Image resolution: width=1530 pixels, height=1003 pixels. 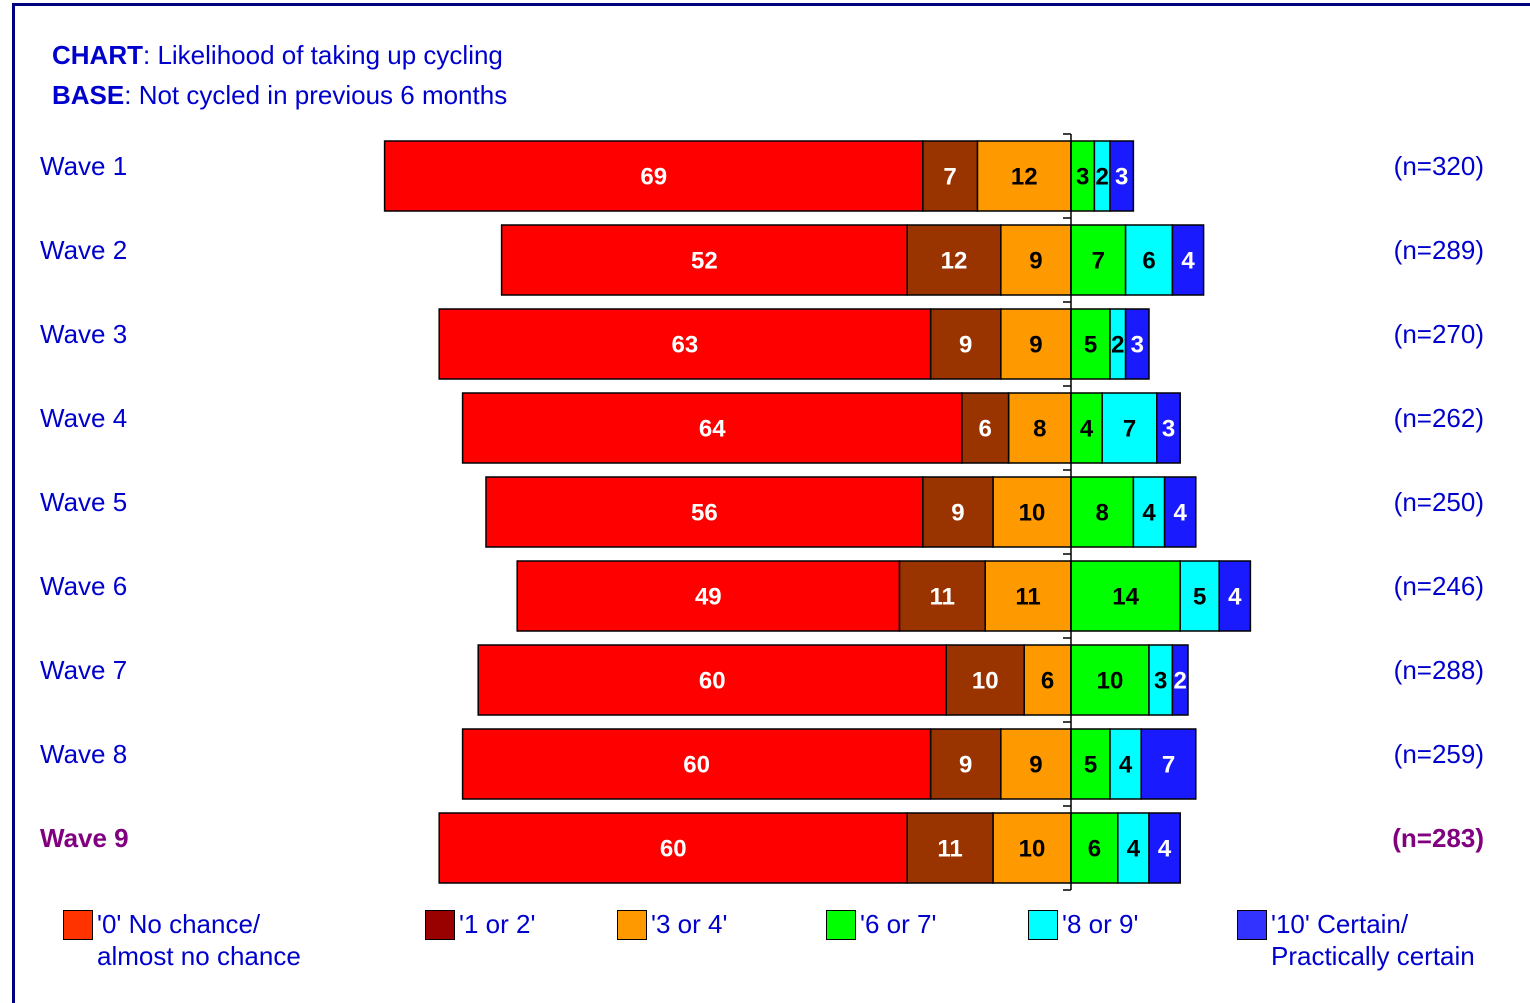 What do you see at coordinates (1438, 838) in the screenshot?
I see `n-label: (n=283)` at bounding box center [1438, 838].